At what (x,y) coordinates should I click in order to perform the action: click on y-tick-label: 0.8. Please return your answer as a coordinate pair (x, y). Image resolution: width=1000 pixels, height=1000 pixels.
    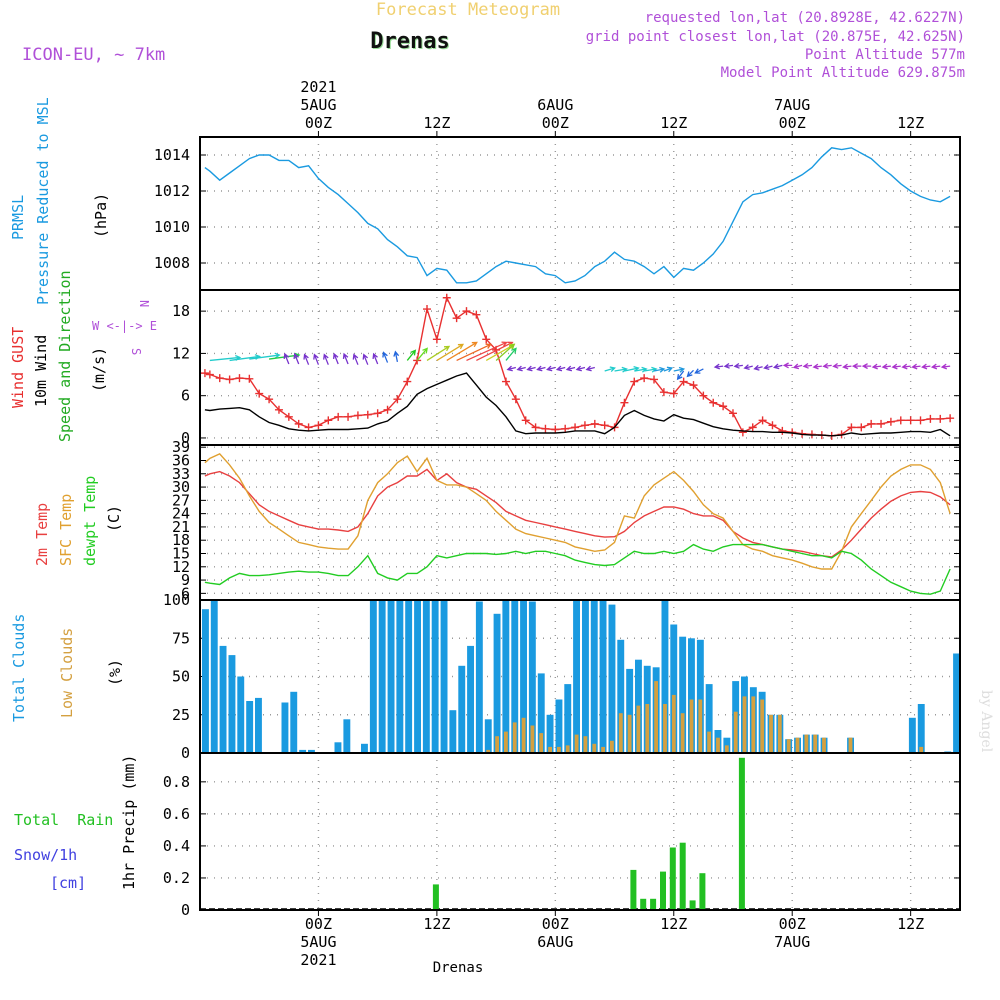
    Looking at the image, I should click on (176, 782).